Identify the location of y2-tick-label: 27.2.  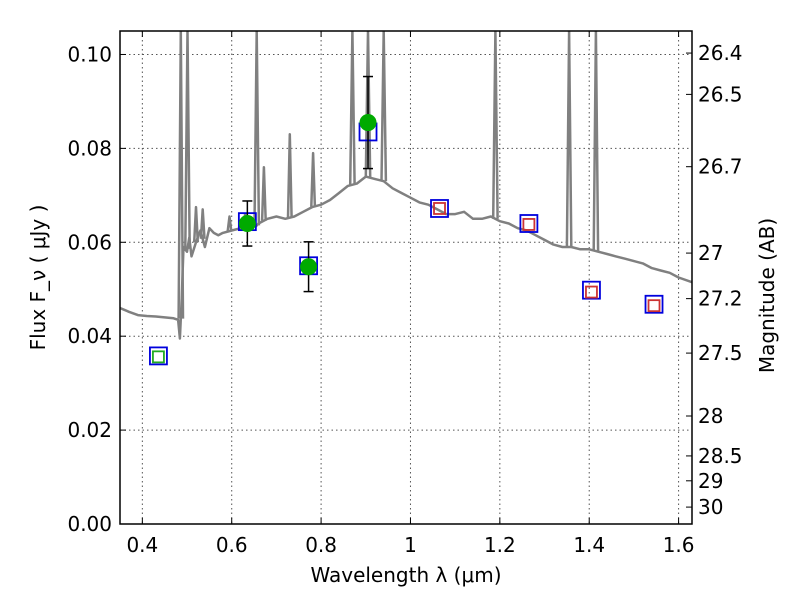
(720, 299).